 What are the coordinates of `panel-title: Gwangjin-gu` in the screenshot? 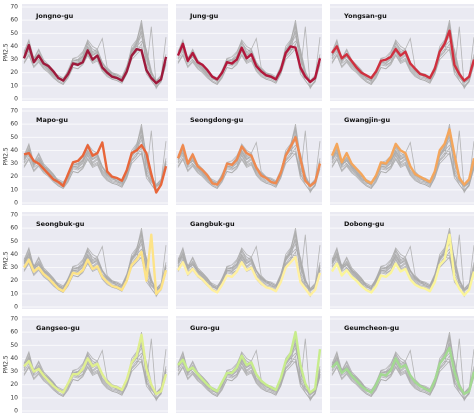 It's located at (367, 120).